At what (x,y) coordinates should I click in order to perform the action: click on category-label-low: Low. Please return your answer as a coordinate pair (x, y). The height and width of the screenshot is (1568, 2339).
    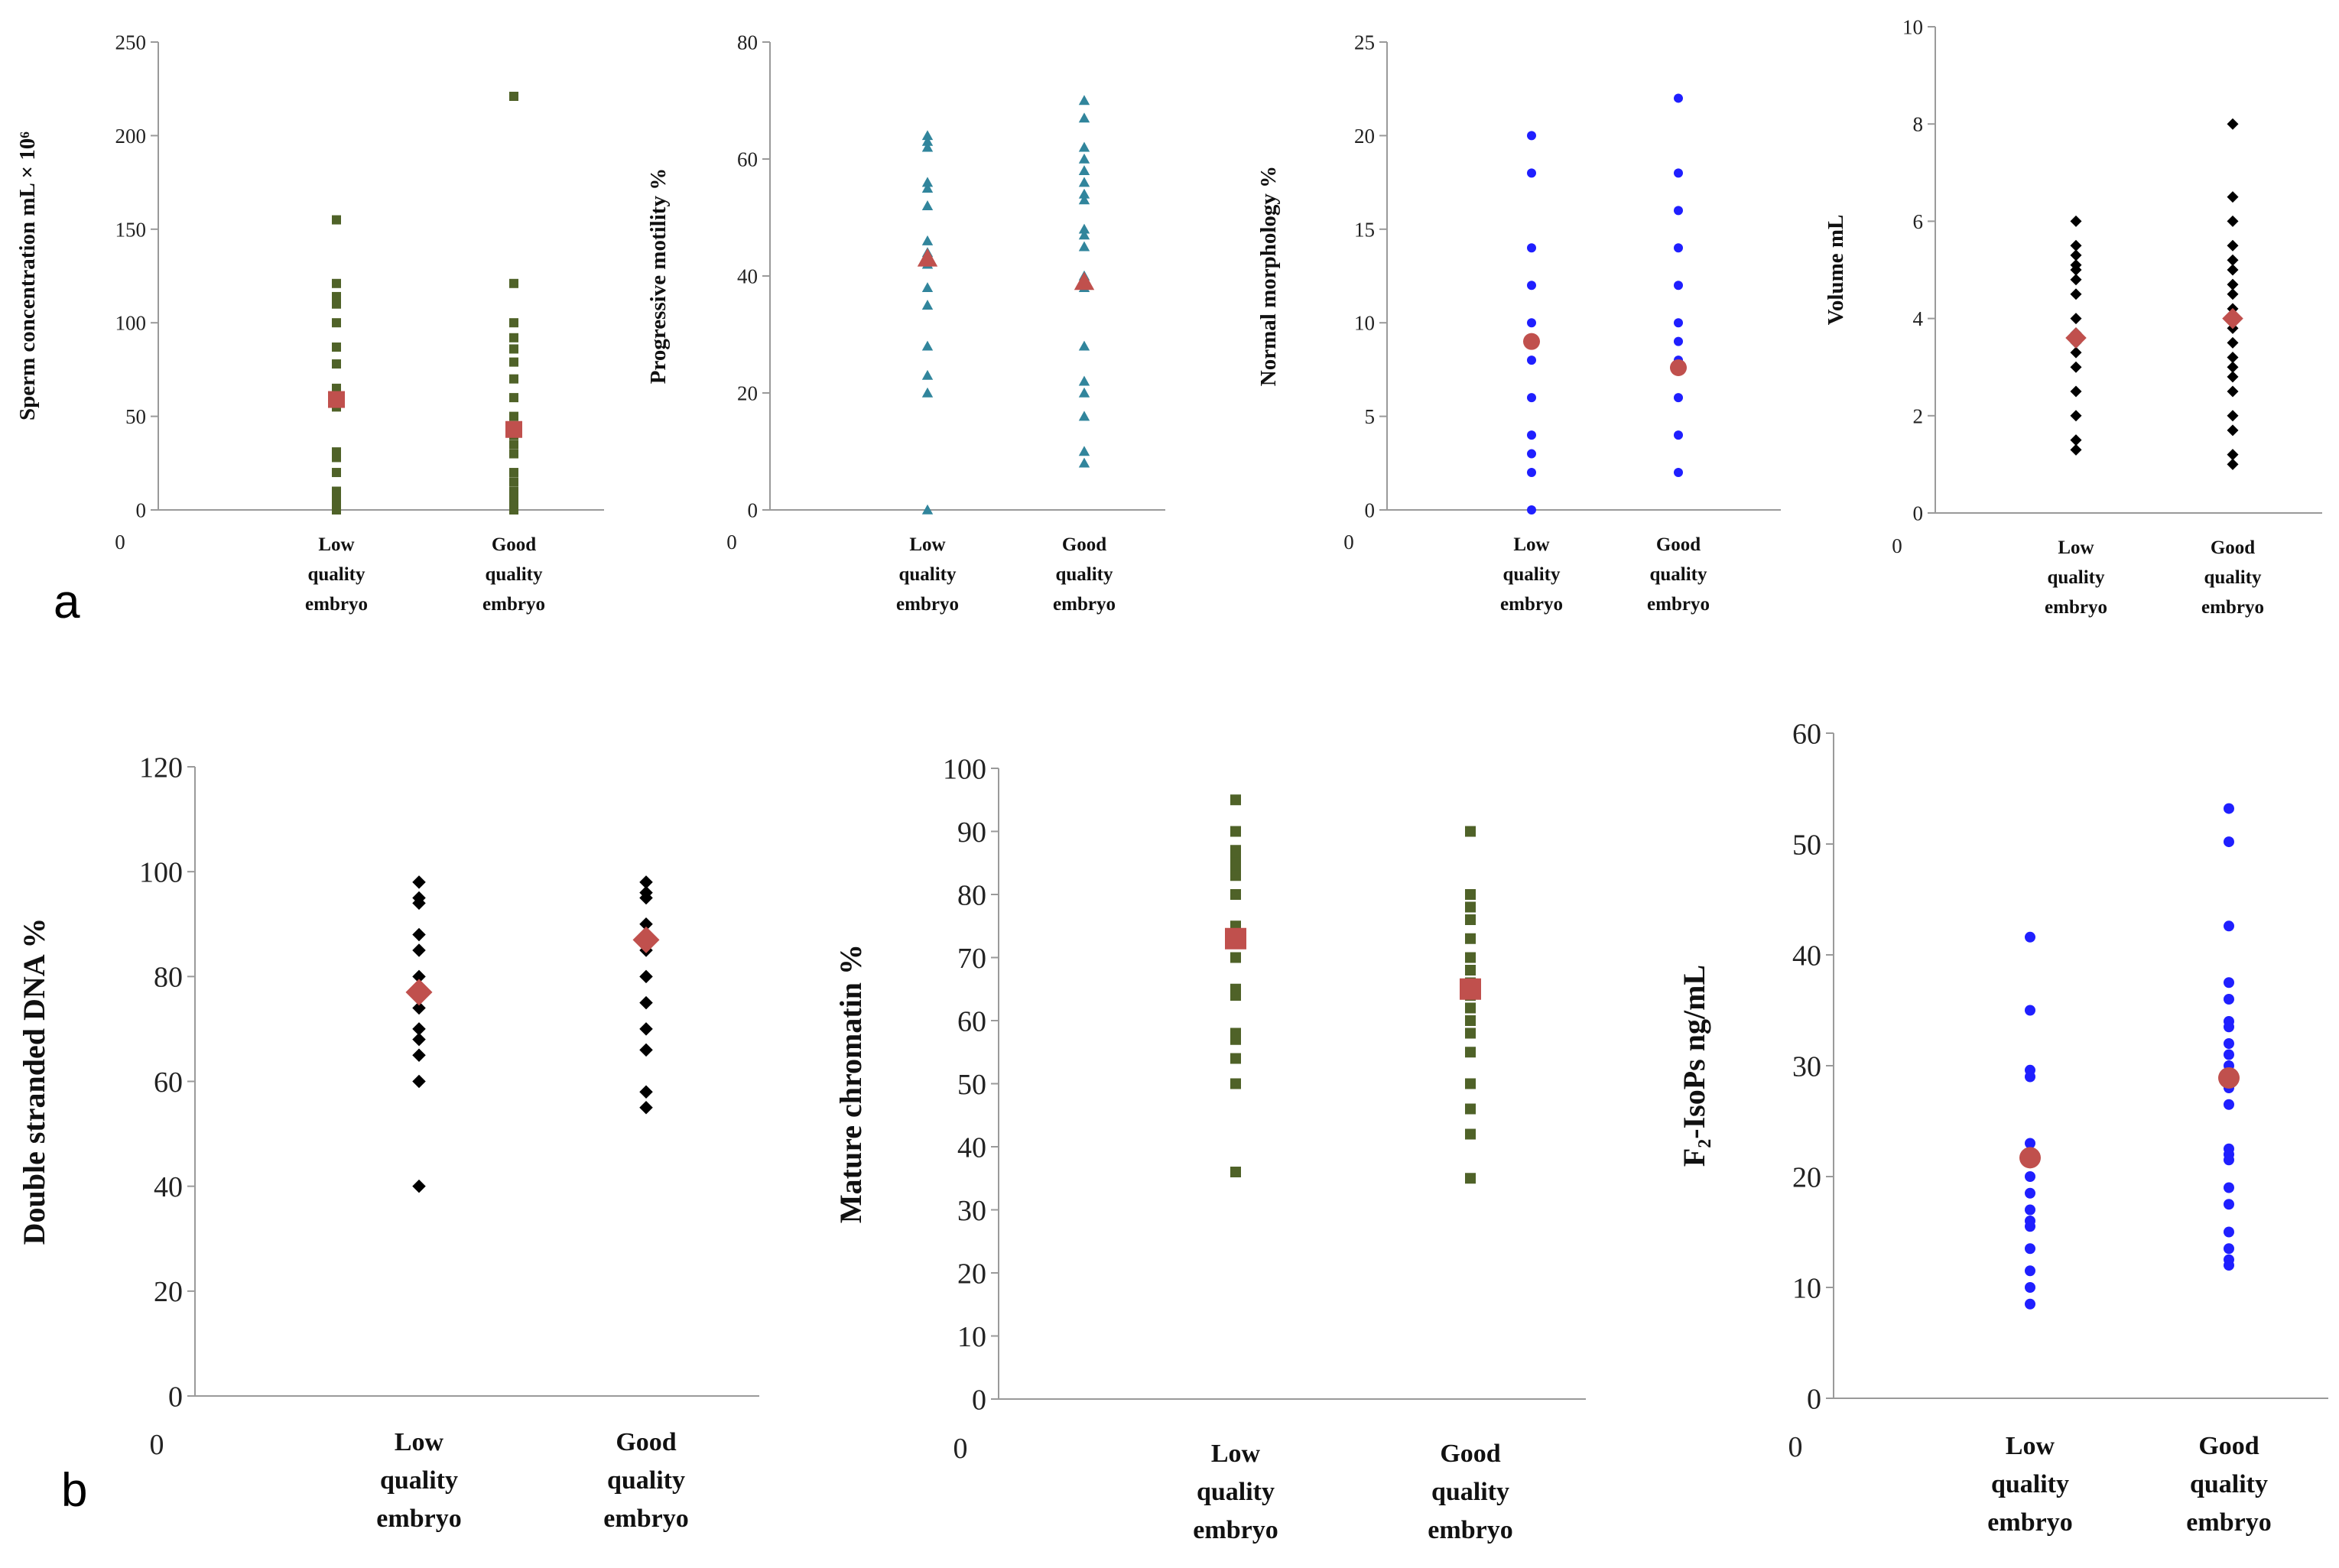
    Looking at the image, I should click on (927, 544).